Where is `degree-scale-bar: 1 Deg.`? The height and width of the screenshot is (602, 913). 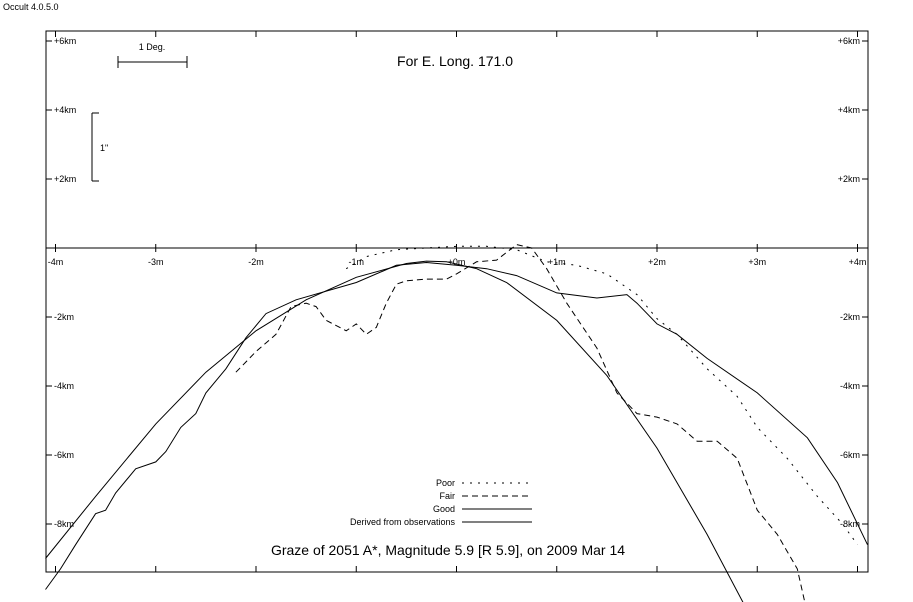 degree-scale-bar: 1 Deg. is located at coordinates (152, 55).